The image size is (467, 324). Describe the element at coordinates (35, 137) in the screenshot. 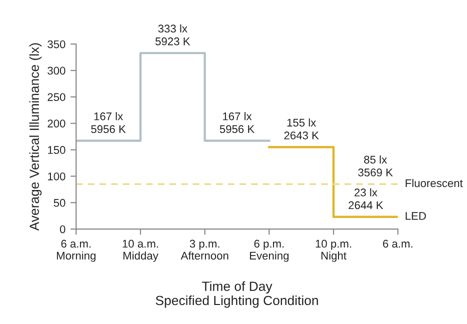

I see `y-axis-title: Average Vertical Illuminance (lx)` at that location.